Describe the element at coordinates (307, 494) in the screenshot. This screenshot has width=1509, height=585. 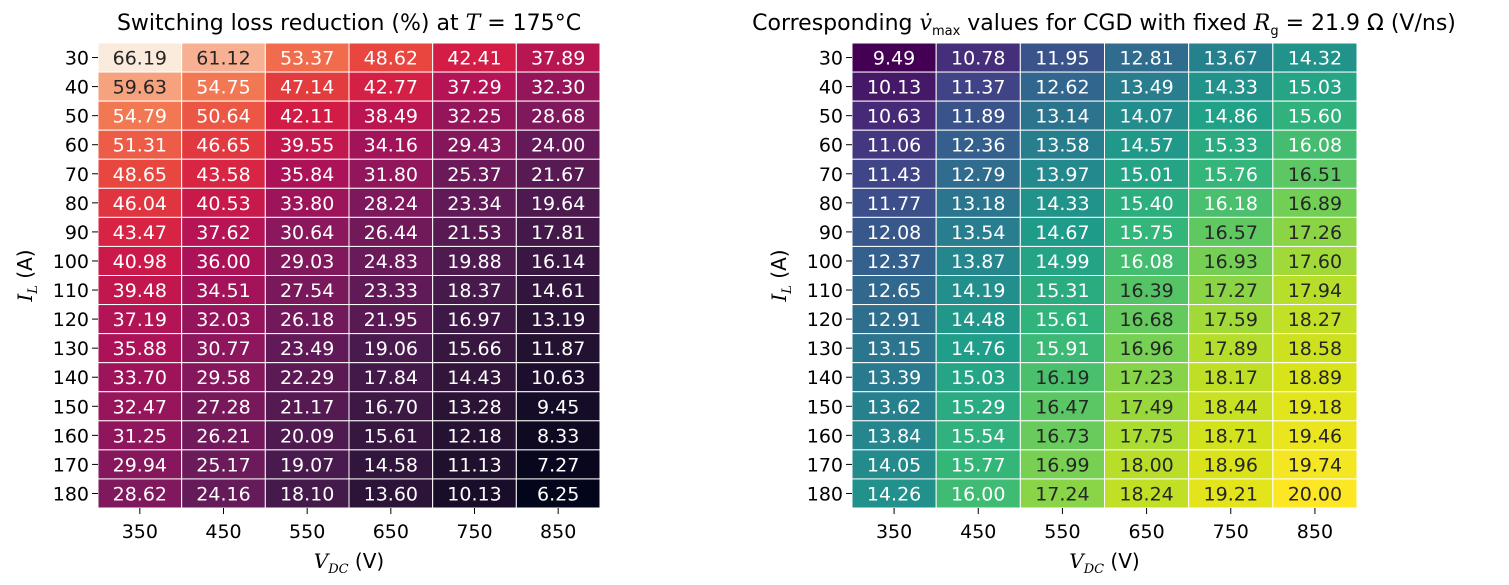
I see `cell-value-label: 18.10` at that location.